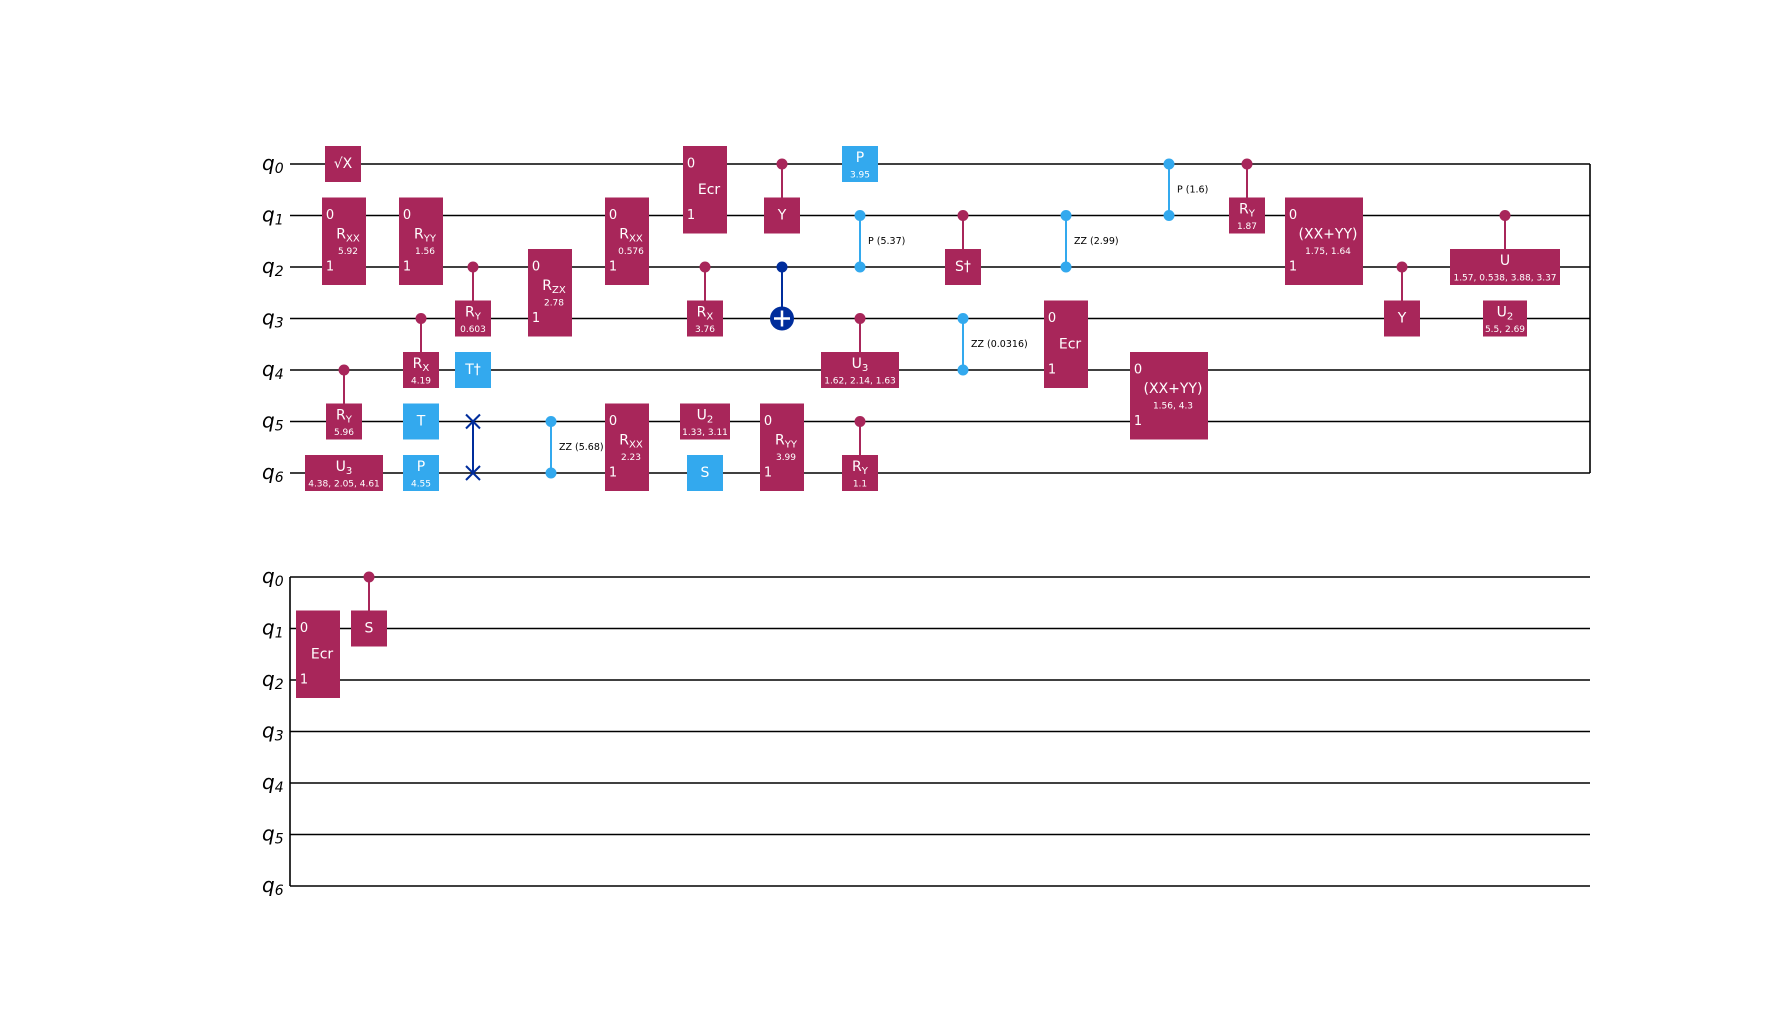 The width and height of the screenshot is (1768, 1030). What do you see at coordinates (782, 267) in the screenshot?
I see `cx-q2-q3-control-dot` at bounding box center [782, 267].